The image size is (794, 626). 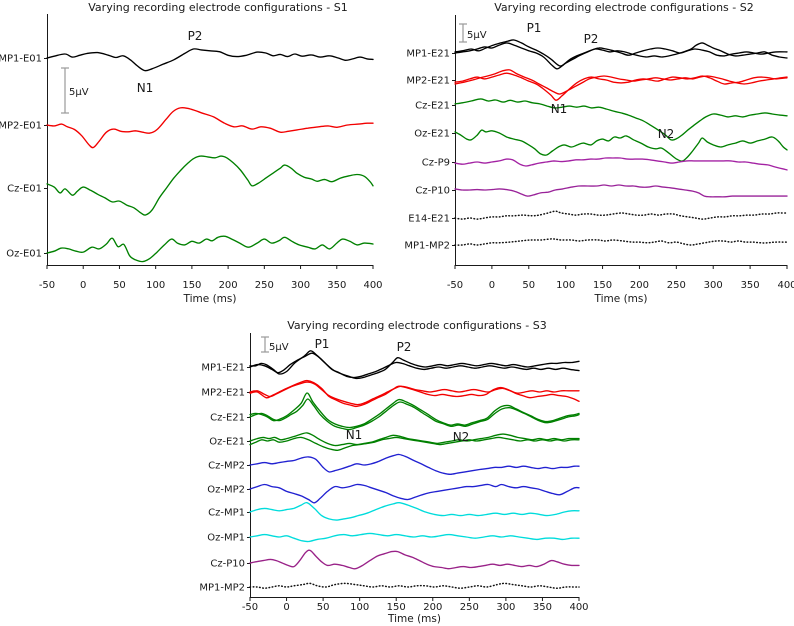 What do you see at coordinates (226, 490) in the screenshot?
I see `row-label-oz-mp2: Oz-MP2` at bounding box center [226, 490].